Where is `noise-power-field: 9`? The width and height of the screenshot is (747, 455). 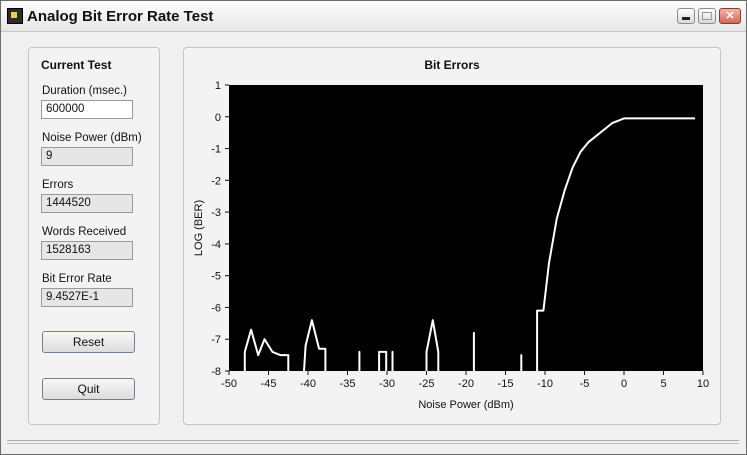
noise-power-field: 9 is located at coordinates (87, 156).